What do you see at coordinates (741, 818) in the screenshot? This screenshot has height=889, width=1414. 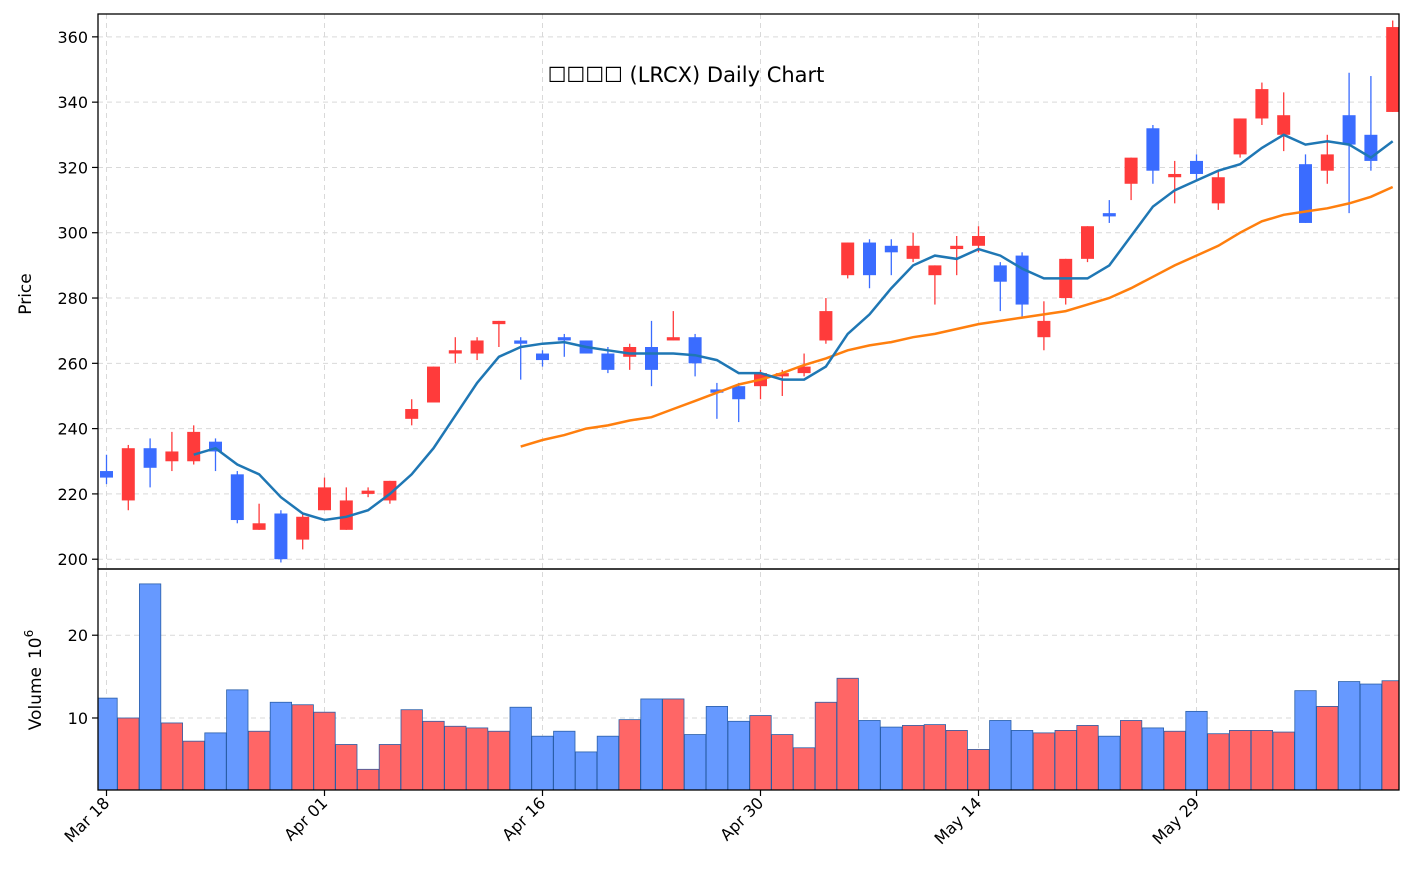 I see `x-tick-label: Apr 30` at bounding box center [741, 818].